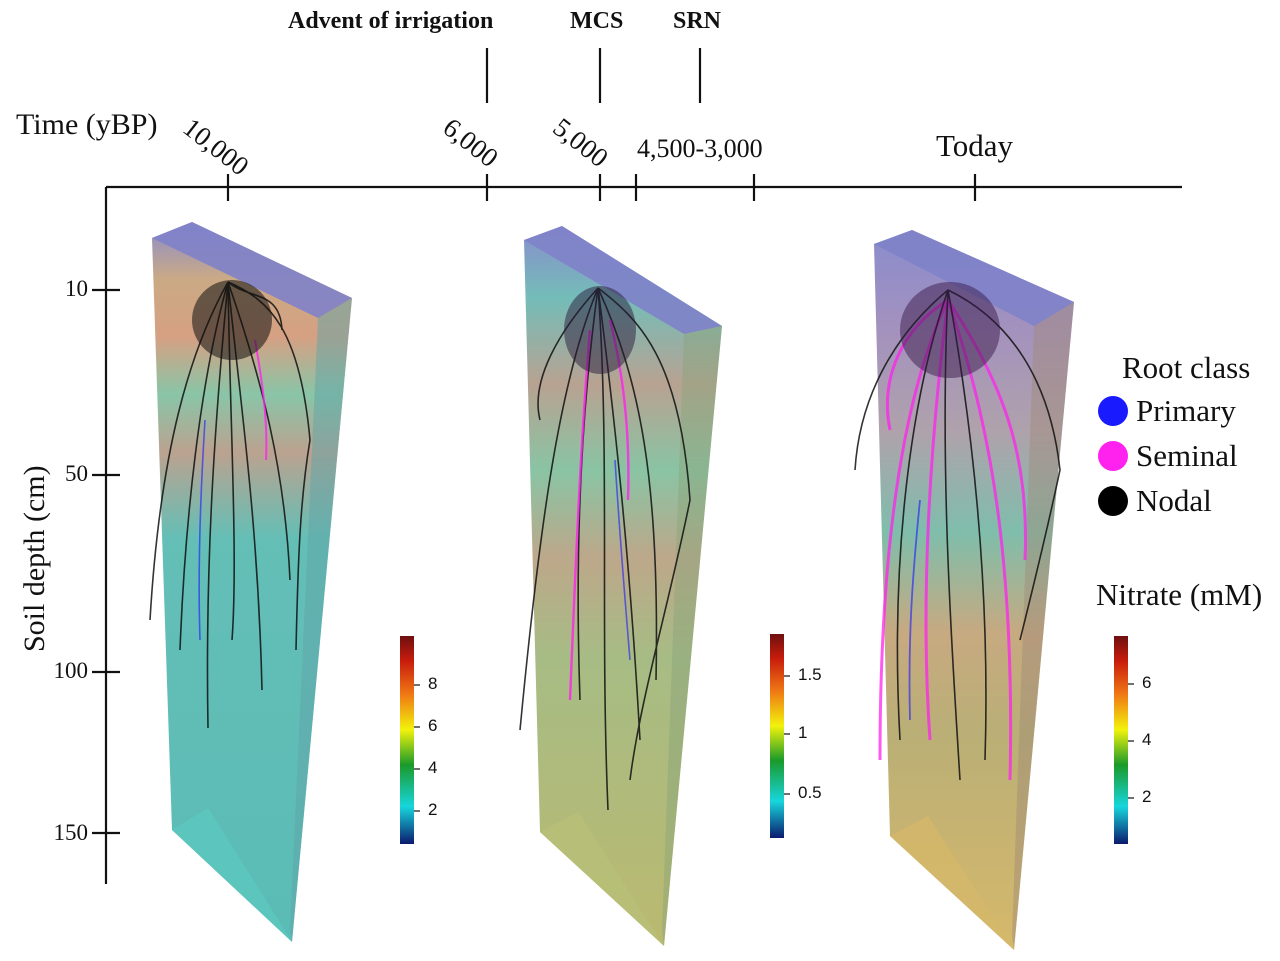 This screenshot has width=1280, height=961. Describe the element at coordinates (803, 732) in the screenshot. I see `colorbar-2-tick-1: 1` at that location.